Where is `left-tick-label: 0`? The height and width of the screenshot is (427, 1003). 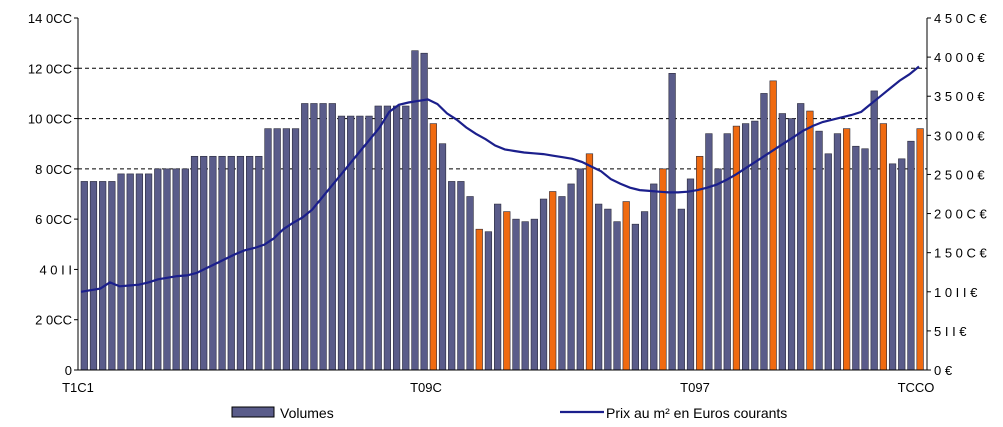 left-tick-label: 0 is located at coordinates (68, 370).